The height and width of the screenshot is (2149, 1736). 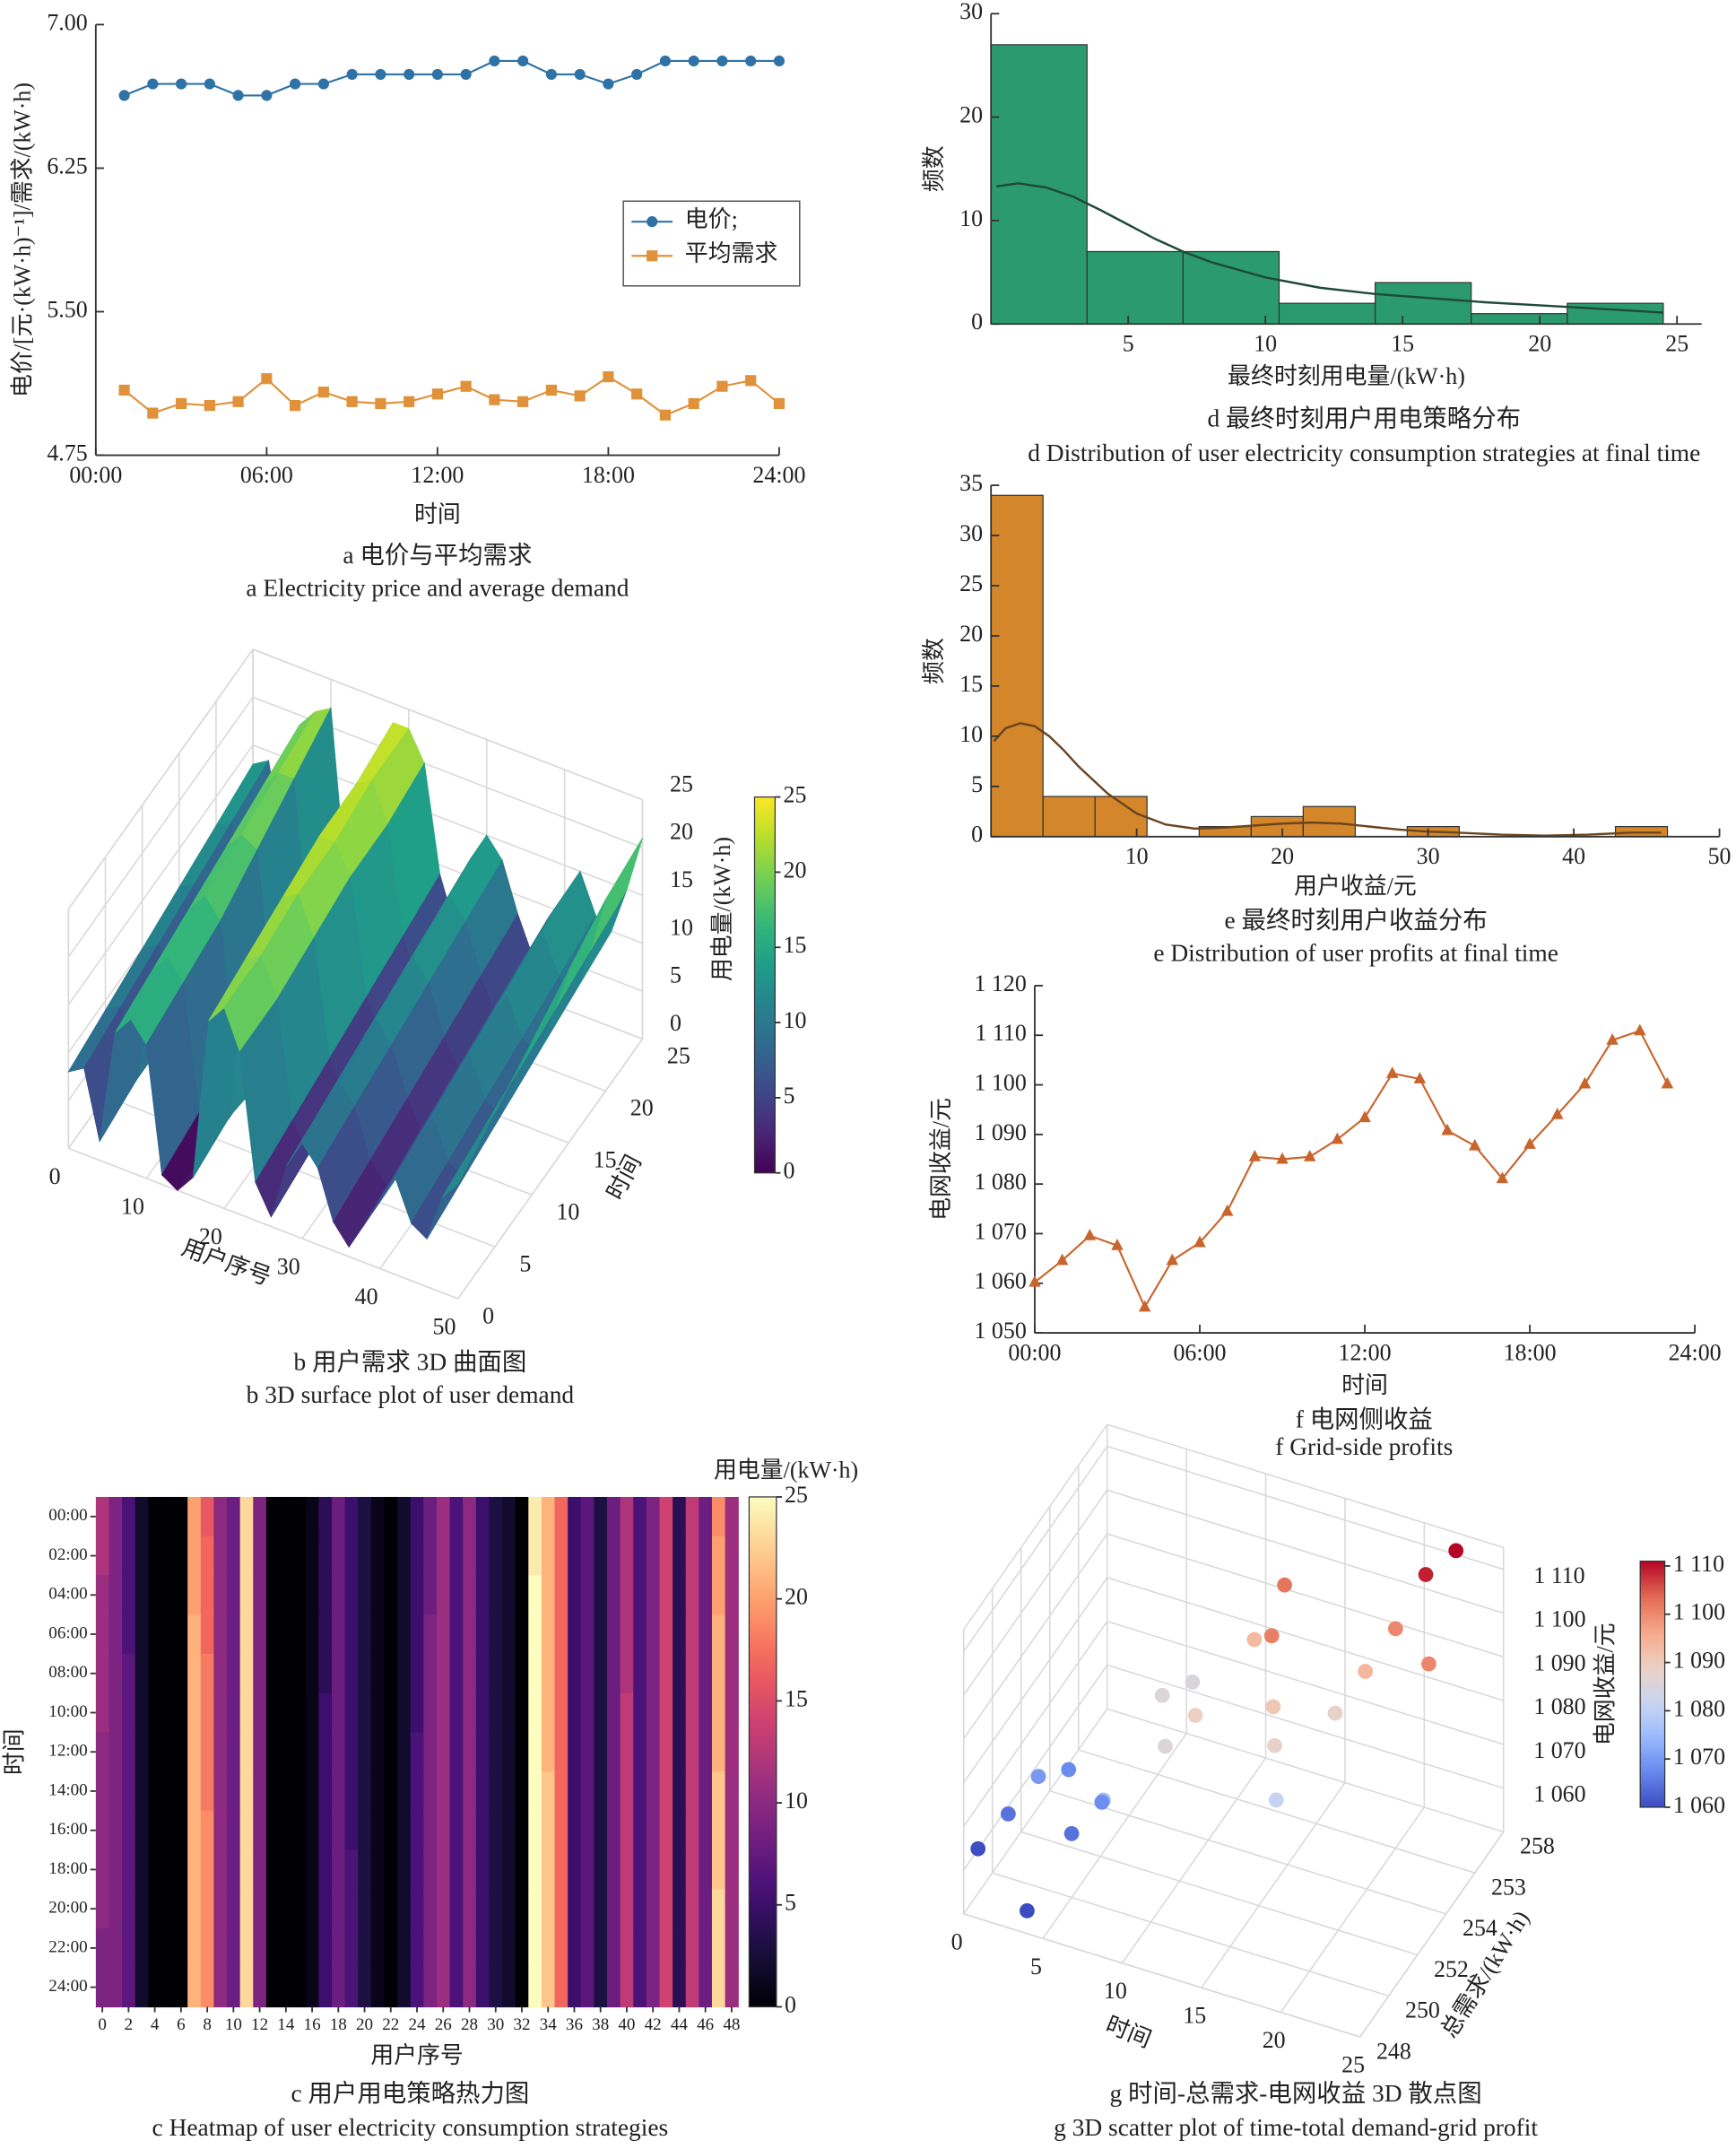 I want to click on bar, so click(x=1135, y=288).